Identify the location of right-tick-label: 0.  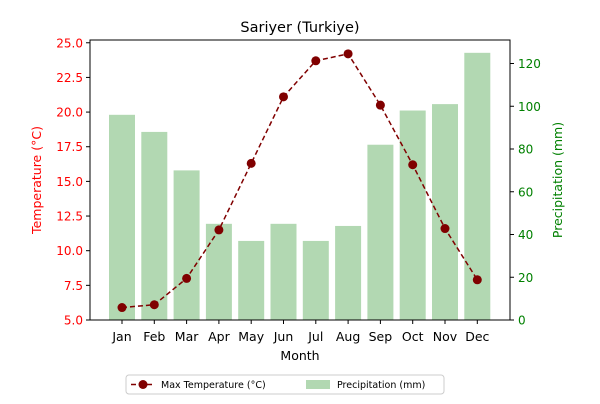
(522, 321).